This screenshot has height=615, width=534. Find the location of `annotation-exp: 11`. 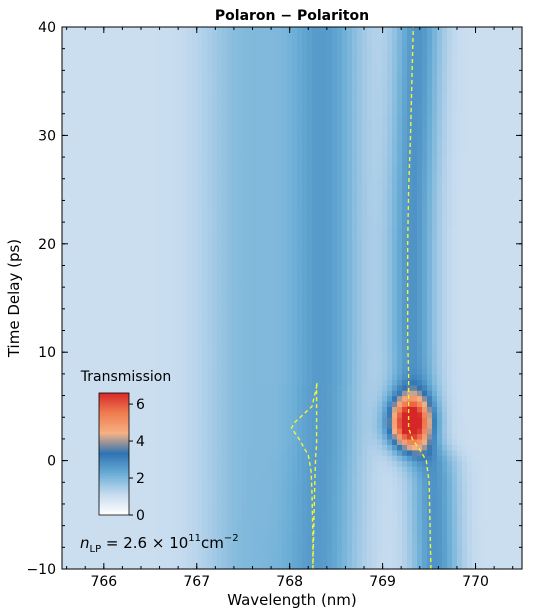

annotation-exp: 11 is located at coordinates (194, 538).